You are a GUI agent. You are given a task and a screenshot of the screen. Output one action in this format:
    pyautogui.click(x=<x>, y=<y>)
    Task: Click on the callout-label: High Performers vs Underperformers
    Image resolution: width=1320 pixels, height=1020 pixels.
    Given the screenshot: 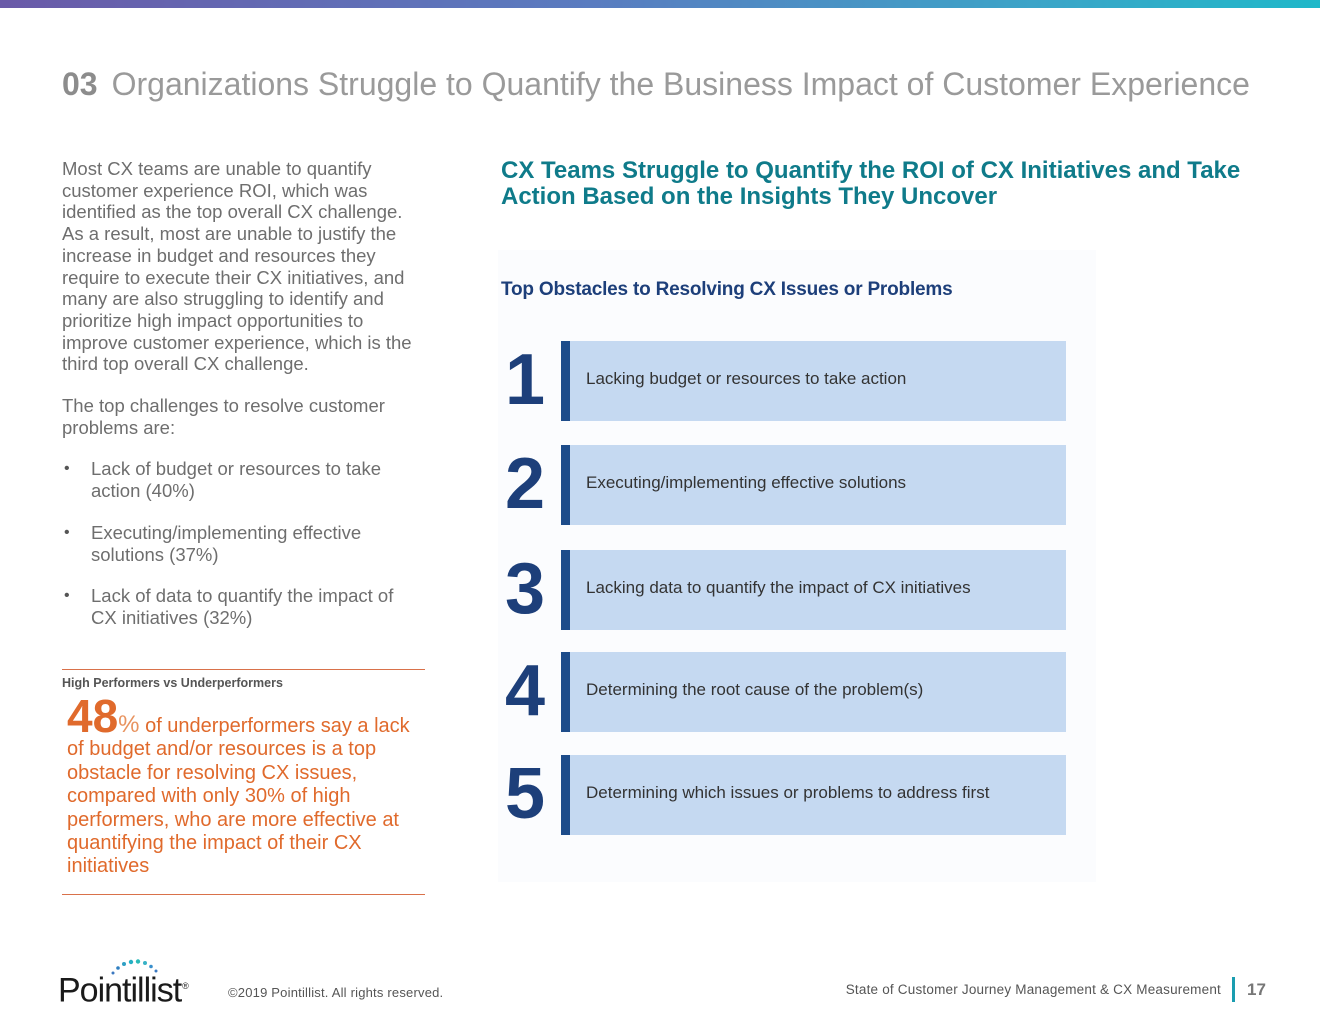 What is the action you would take?
    pyautogui.click(x=172, y=683)
    